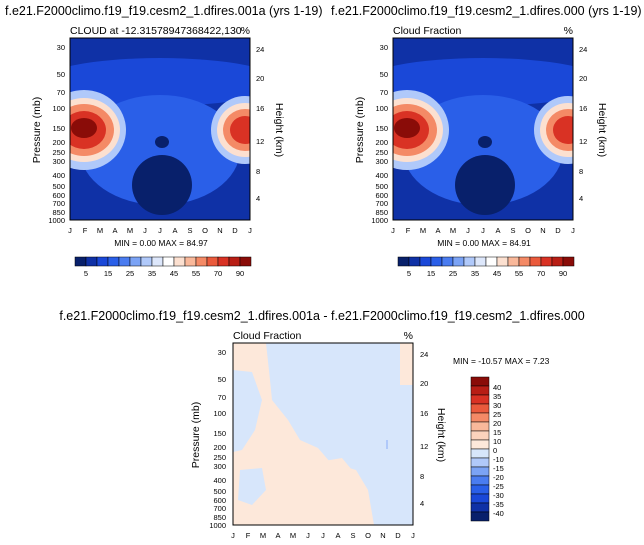  I want to click on colorbar-label: 70, so click(218, 273).